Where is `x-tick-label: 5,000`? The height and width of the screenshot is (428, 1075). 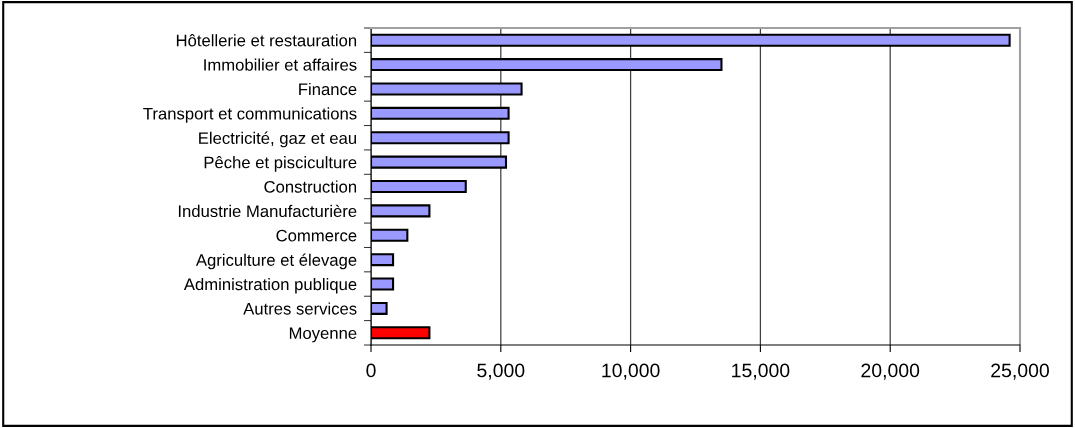
x-tick-label: 5,000 is located at coordinates (501, 371).